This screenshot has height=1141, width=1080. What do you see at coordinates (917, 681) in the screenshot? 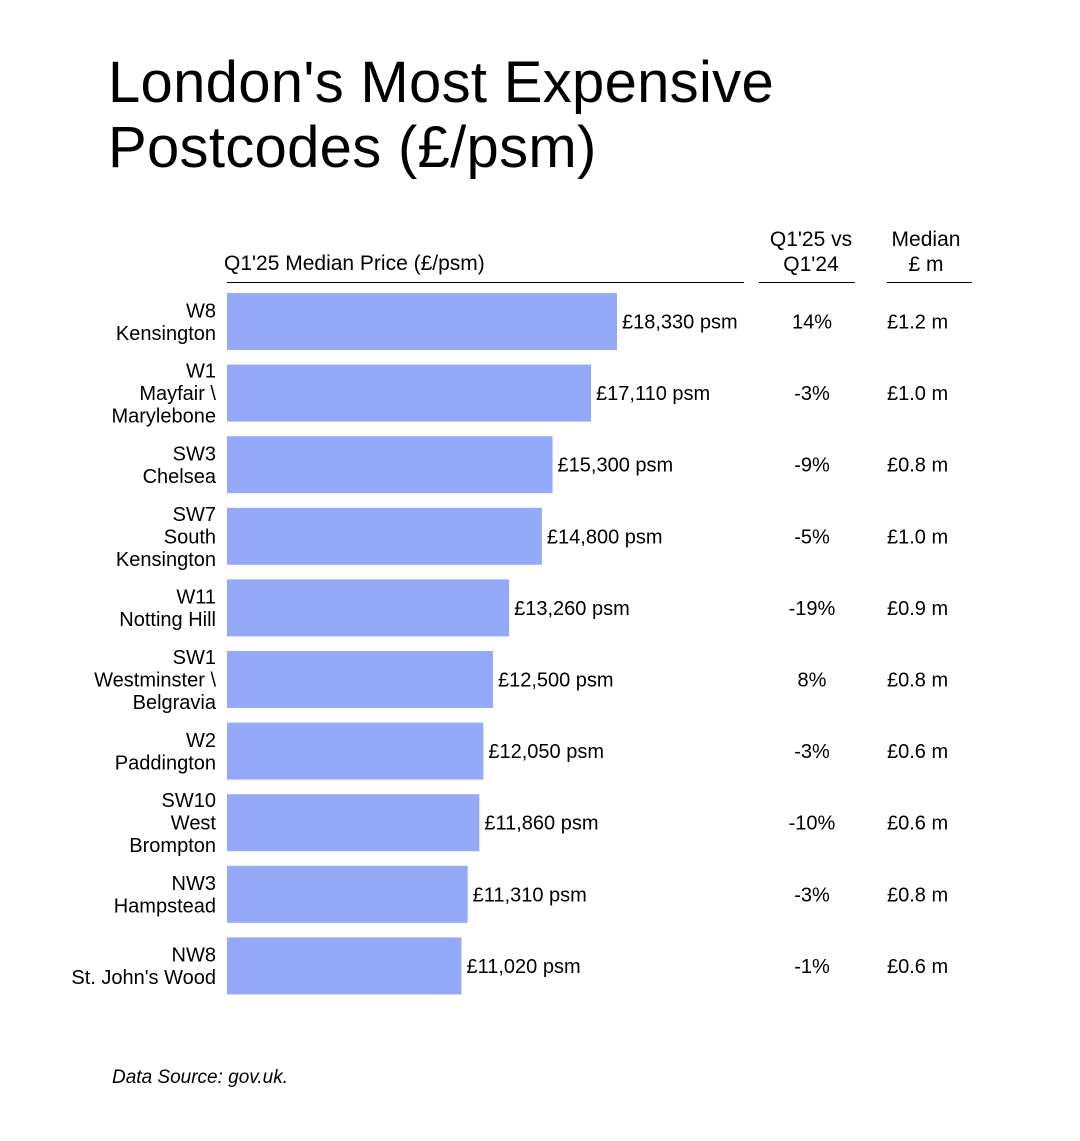
I see `median-price-5: £0.8 m` at bounding box center [917, 681].